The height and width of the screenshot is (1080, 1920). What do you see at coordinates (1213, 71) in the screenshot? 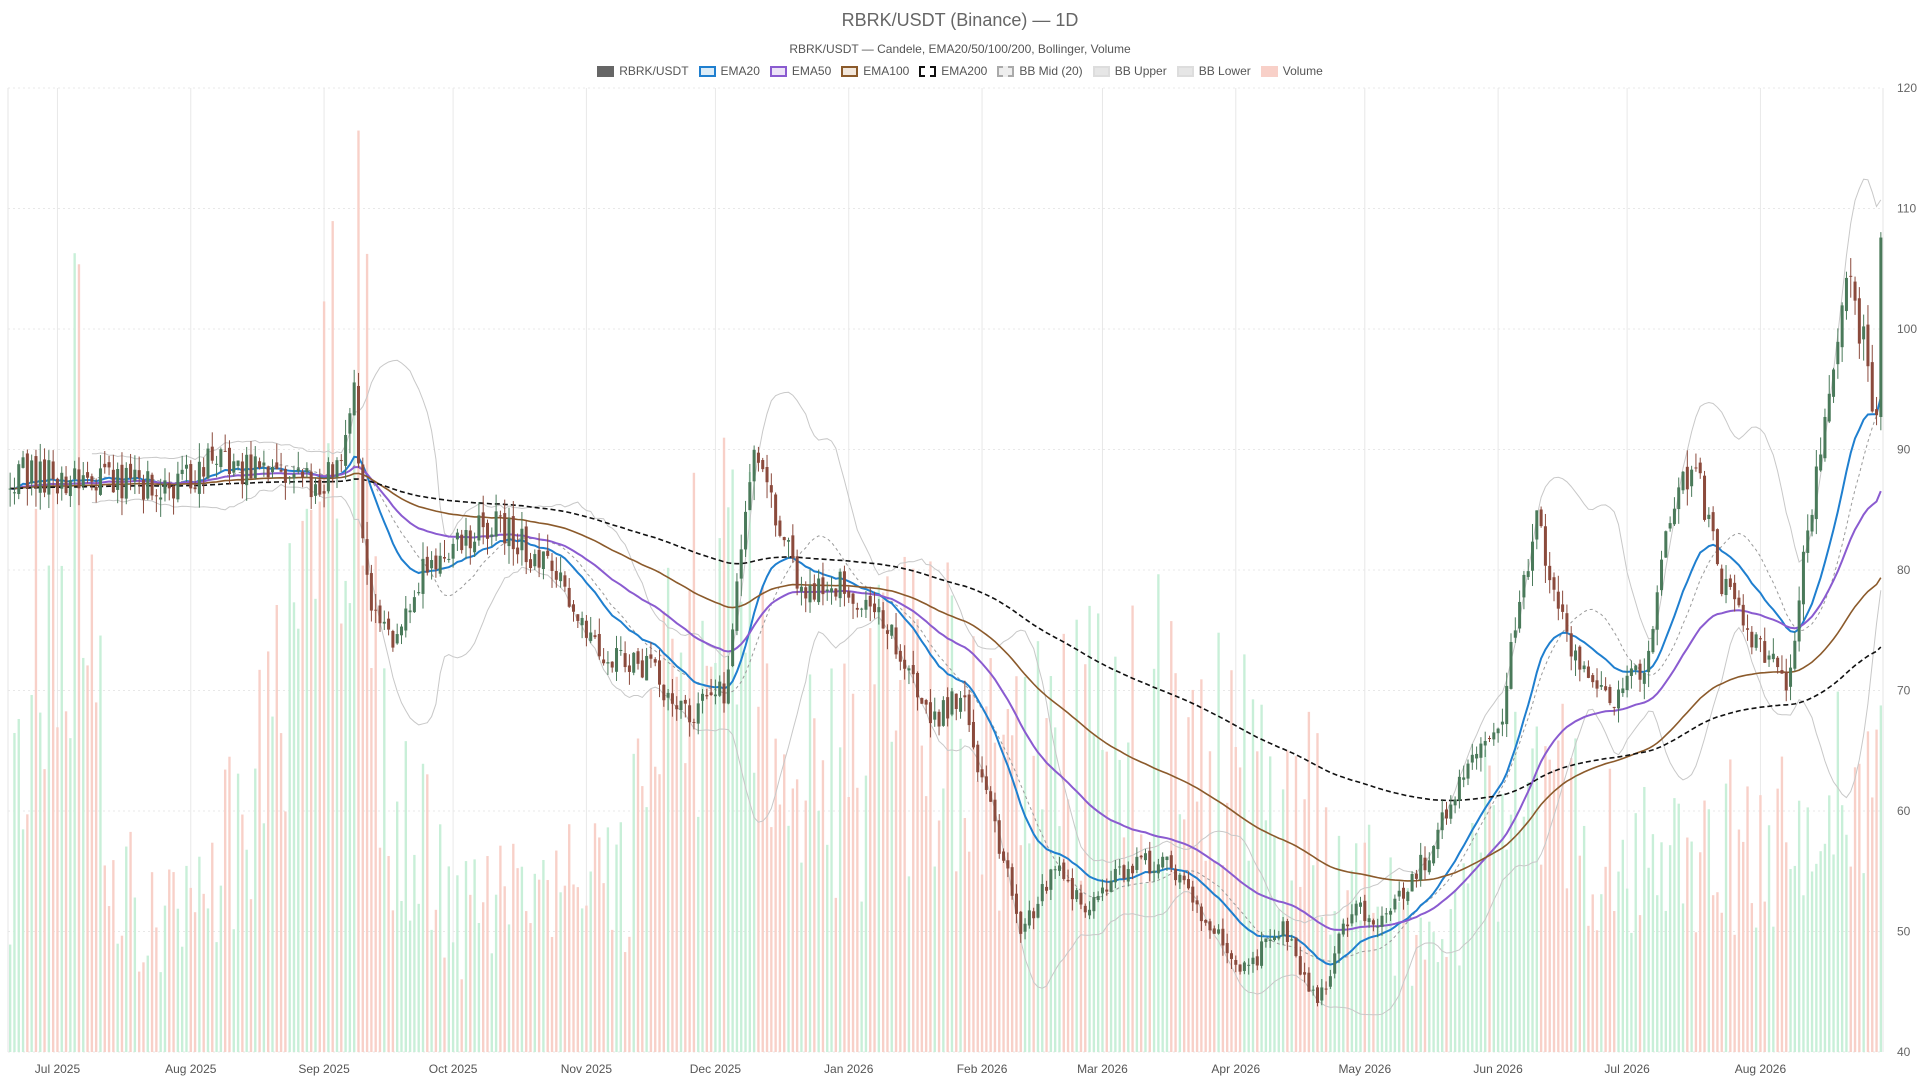
I see `legend-item: BB Lower` at bounding box center [1213, 71].